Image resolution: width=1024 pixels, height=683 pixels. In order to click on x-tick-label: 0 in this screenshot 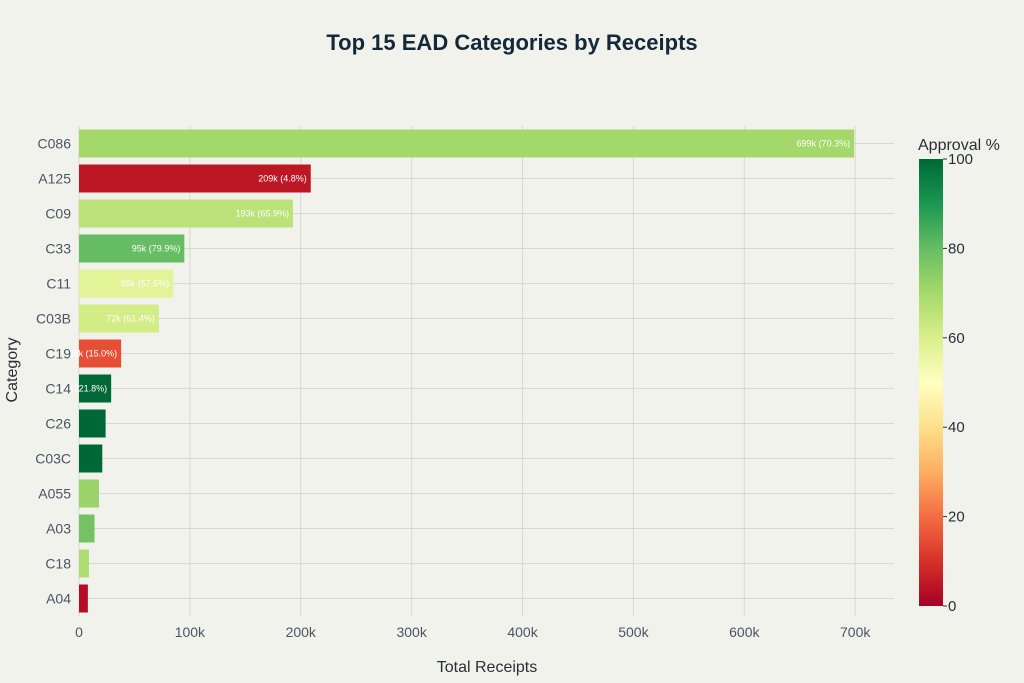, I will do `click(79, 632)`.